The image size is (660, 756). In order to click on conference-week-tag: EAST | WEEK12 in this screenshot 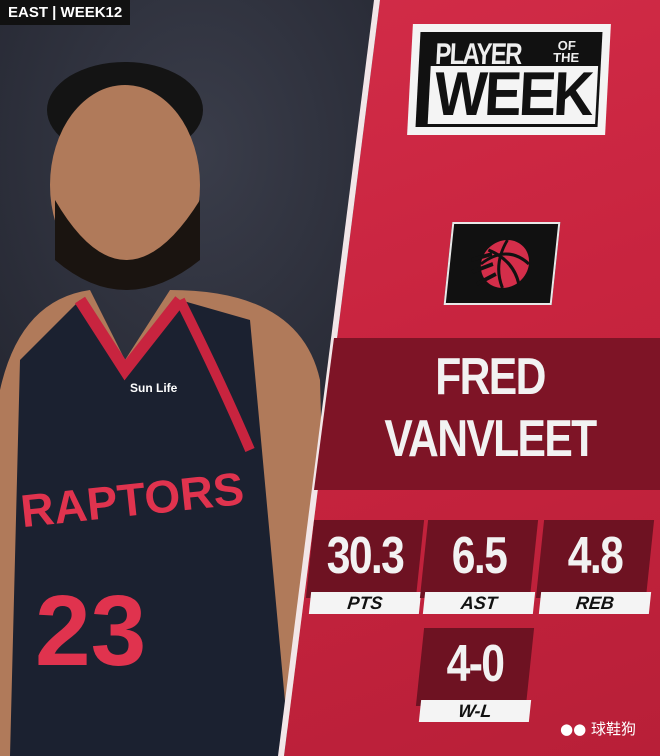, I will do `click(65, 12)`.